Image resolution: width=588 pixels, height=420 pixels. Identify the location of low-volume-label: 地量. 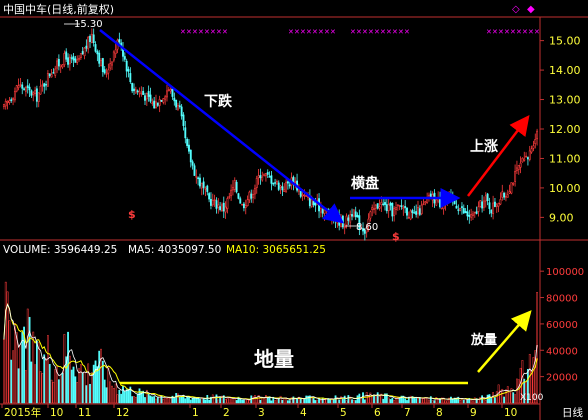
(274, 359).